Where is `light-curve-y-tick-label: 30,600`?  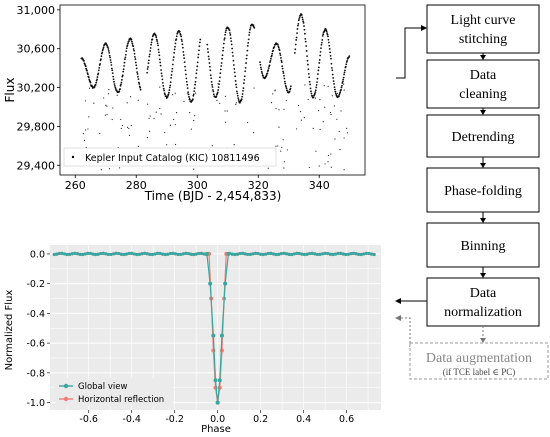
light-curve-y-tick-label: 30,600 is located at coordinates (36, 49).